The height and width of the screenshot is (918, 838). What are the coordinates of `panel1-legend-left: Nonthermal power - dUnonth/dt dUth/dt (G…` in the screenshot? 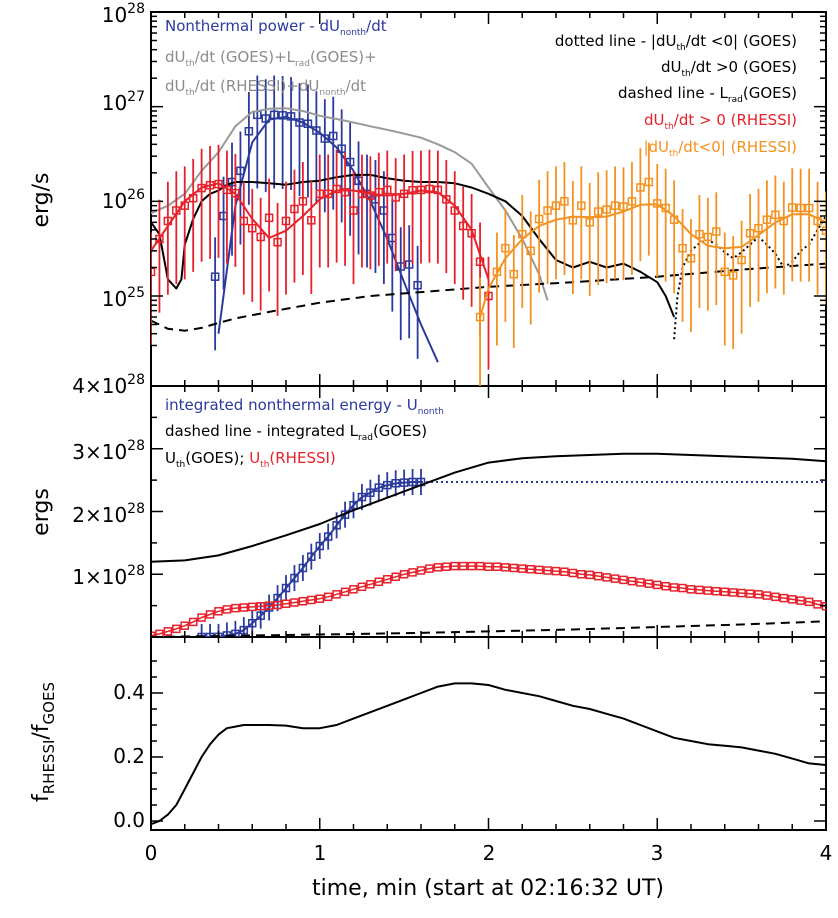 It's located at (276, 57).